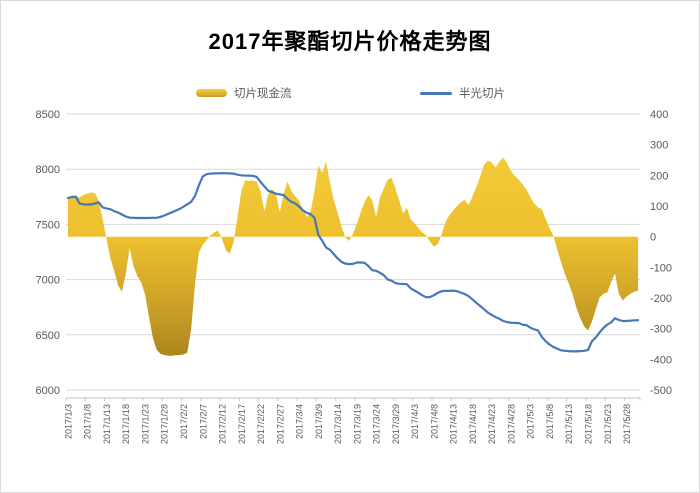 The width and height of the screenshot is (700, 493). Describe the element at coordinates (627, 424) in the screenshot. I see `svg-text: 2017/5/28` at that location.